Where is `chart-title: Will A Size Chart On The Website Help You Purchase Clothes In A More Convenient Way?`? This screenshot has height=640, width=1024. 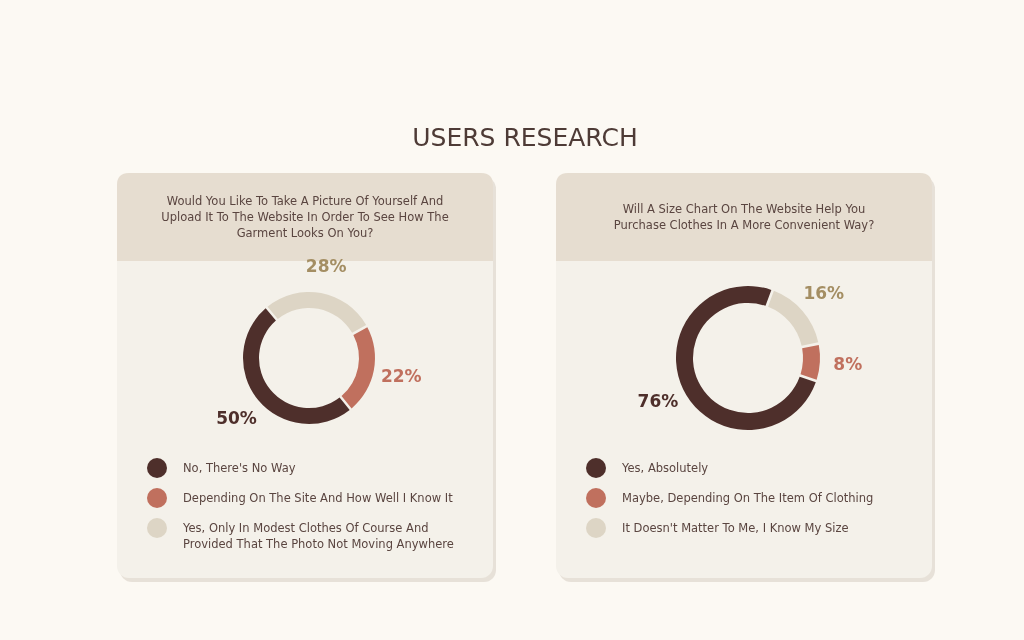
chart-title: Will A Size Chart On The Website Help You Purchase Clothes In A More Convenient Way? is located at coordinates (744, 217).